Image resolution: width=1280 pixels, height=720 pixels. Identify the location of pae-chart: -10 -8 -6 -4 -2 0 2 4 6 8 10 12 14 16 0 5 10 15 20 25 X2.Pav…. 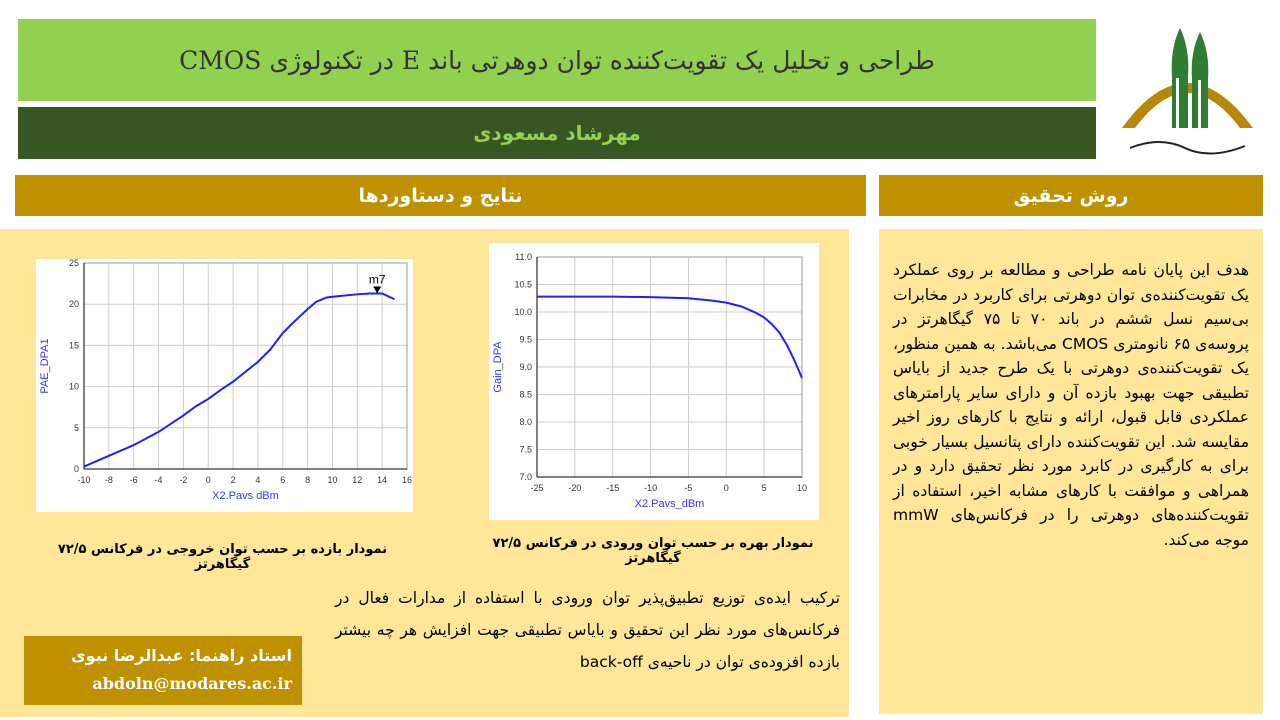
(224, 385).